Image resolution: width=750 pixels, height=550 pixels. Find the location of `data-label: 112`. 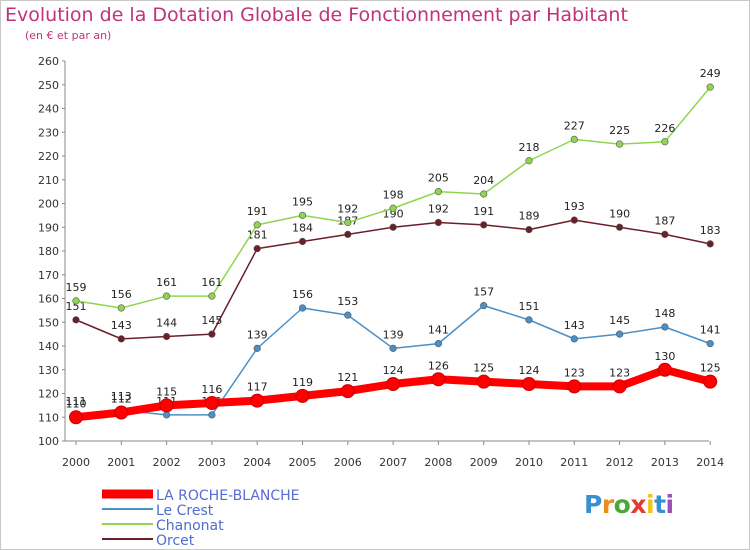

data-label: 112 is located at coordinates (121, 399).